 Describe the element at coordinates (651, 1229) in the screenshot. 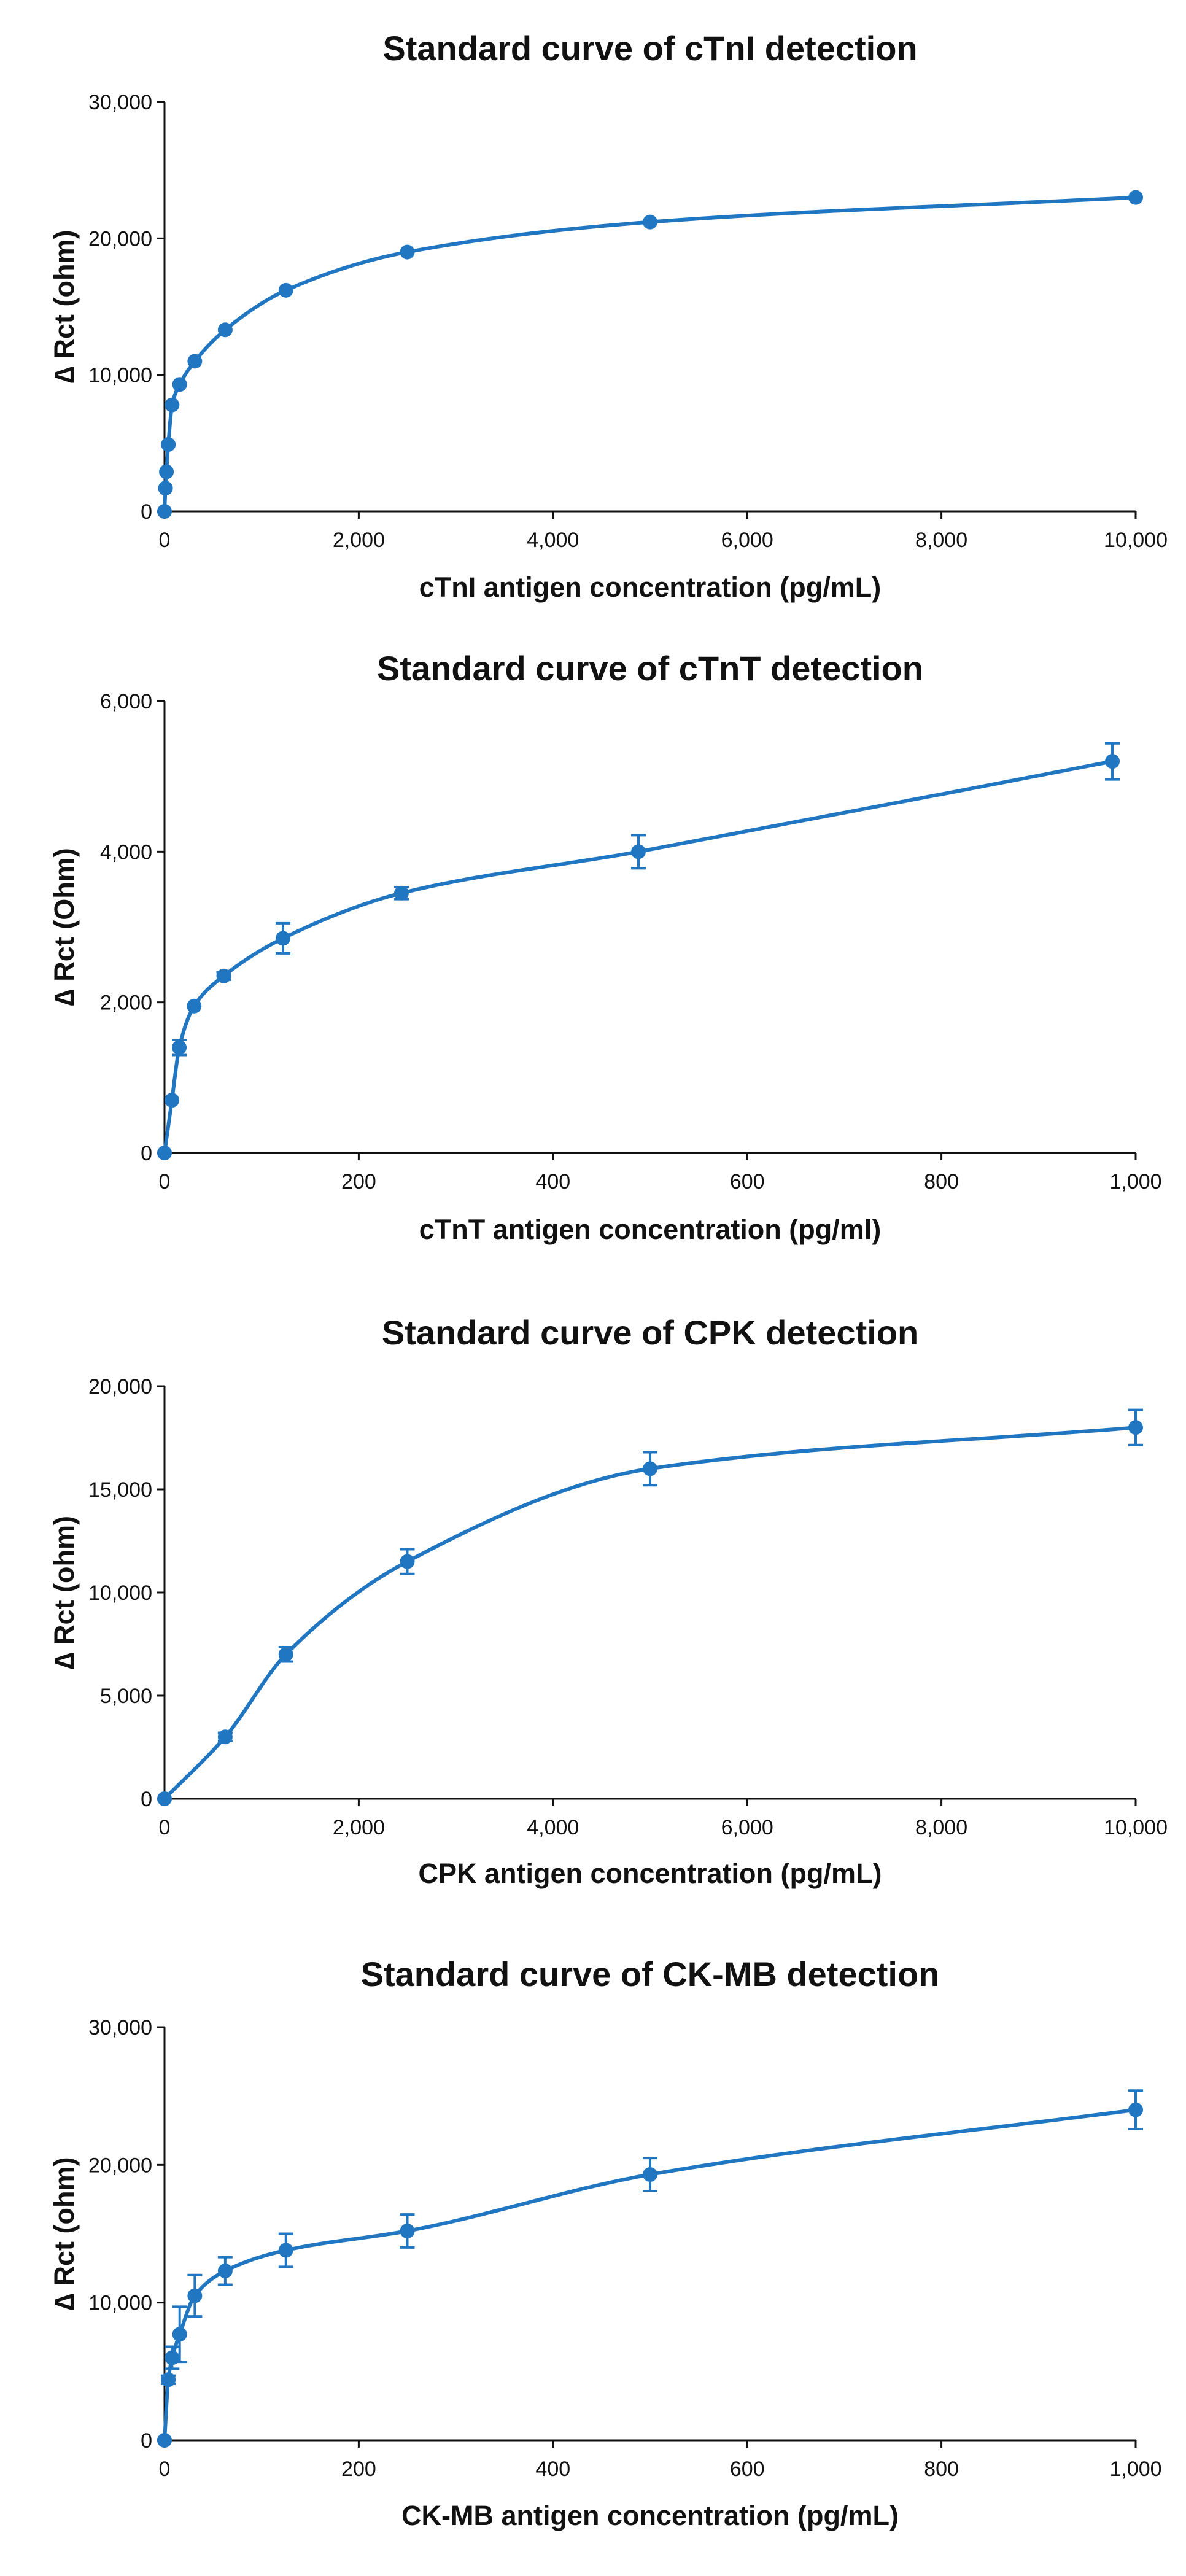

I see `x-axis-label: cTnT antigen concentration (pg/ml)` at that location.